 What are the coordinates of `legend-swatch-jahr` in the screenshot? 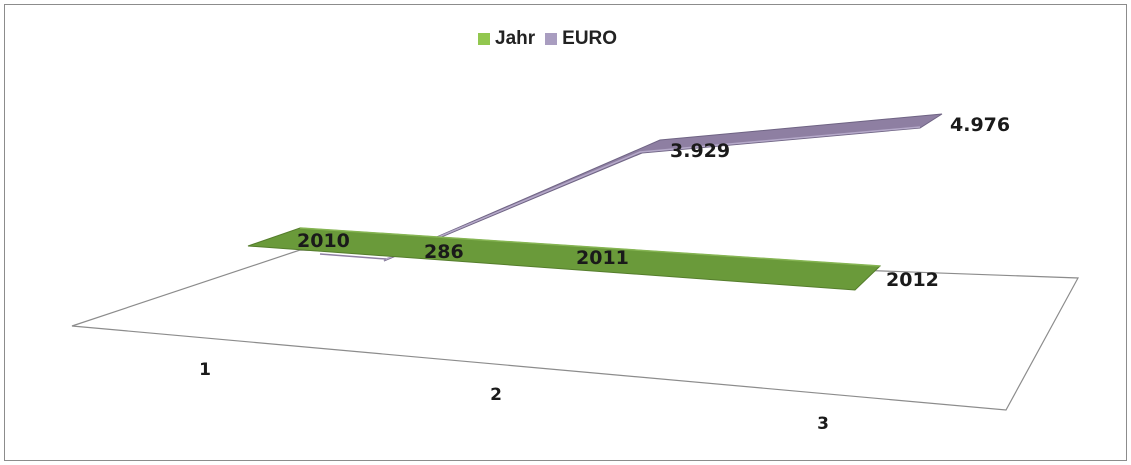 It's located at (484, 39).